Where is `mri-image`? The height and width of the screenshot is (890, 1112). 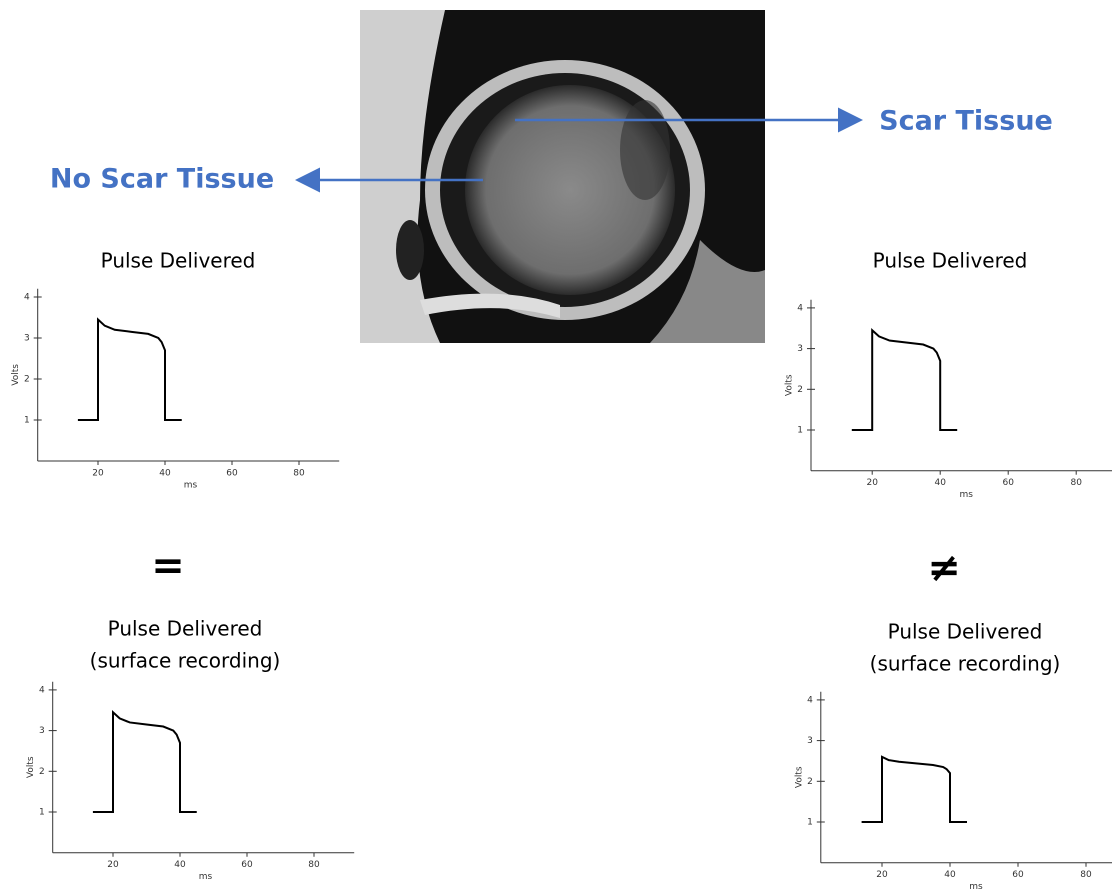
mri-image is located at coordinates (562, 176).